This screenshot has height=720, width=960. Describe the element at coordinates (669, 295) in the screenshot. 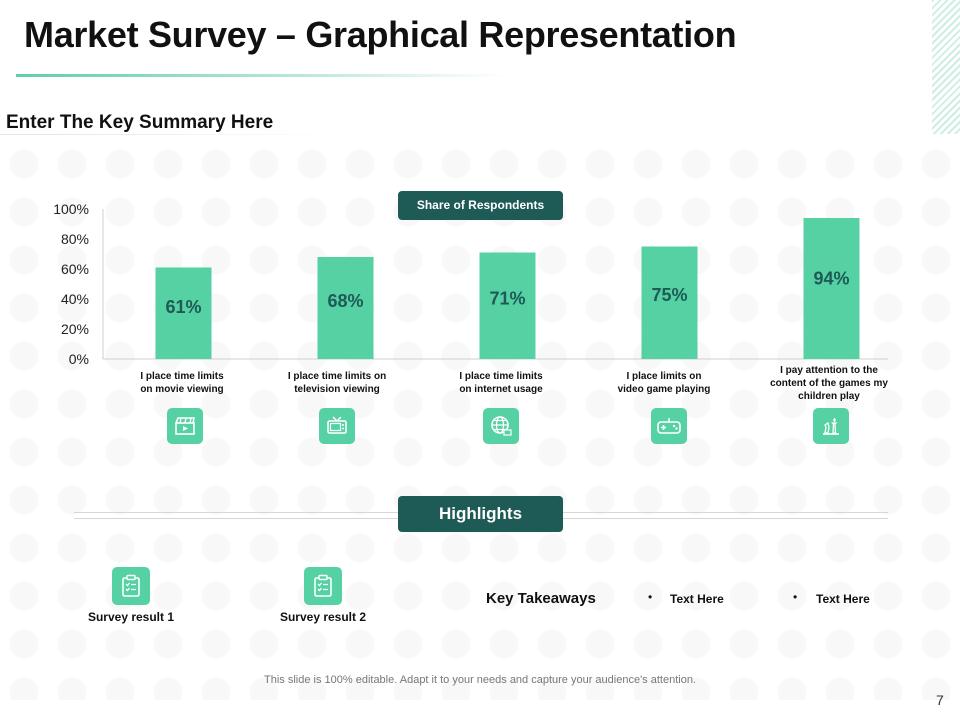

I see `bar-value-label: 75%` at that location.